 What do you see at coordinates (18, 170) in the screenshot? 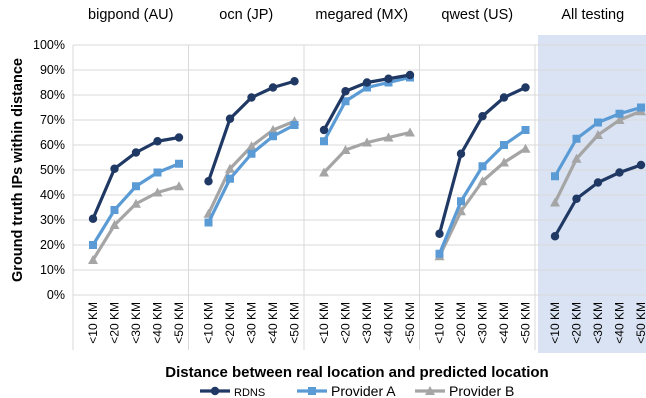
I see `y-axis-title: Ground truth IPs within distance` at bounding box center [18, 170].